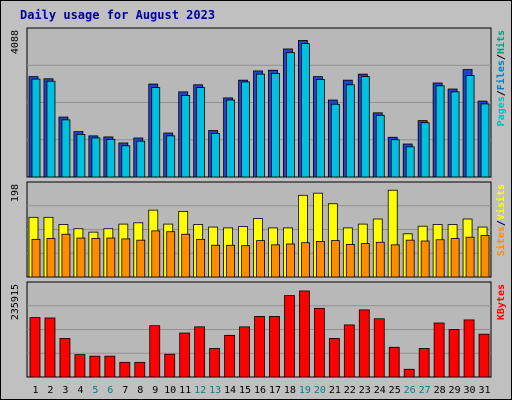 Image resolution: width=512 pixels, height=400 pixels. Describe the element at coordinates (125, 390) in the screenshot. I see `x-tick-label: 7` at that location.